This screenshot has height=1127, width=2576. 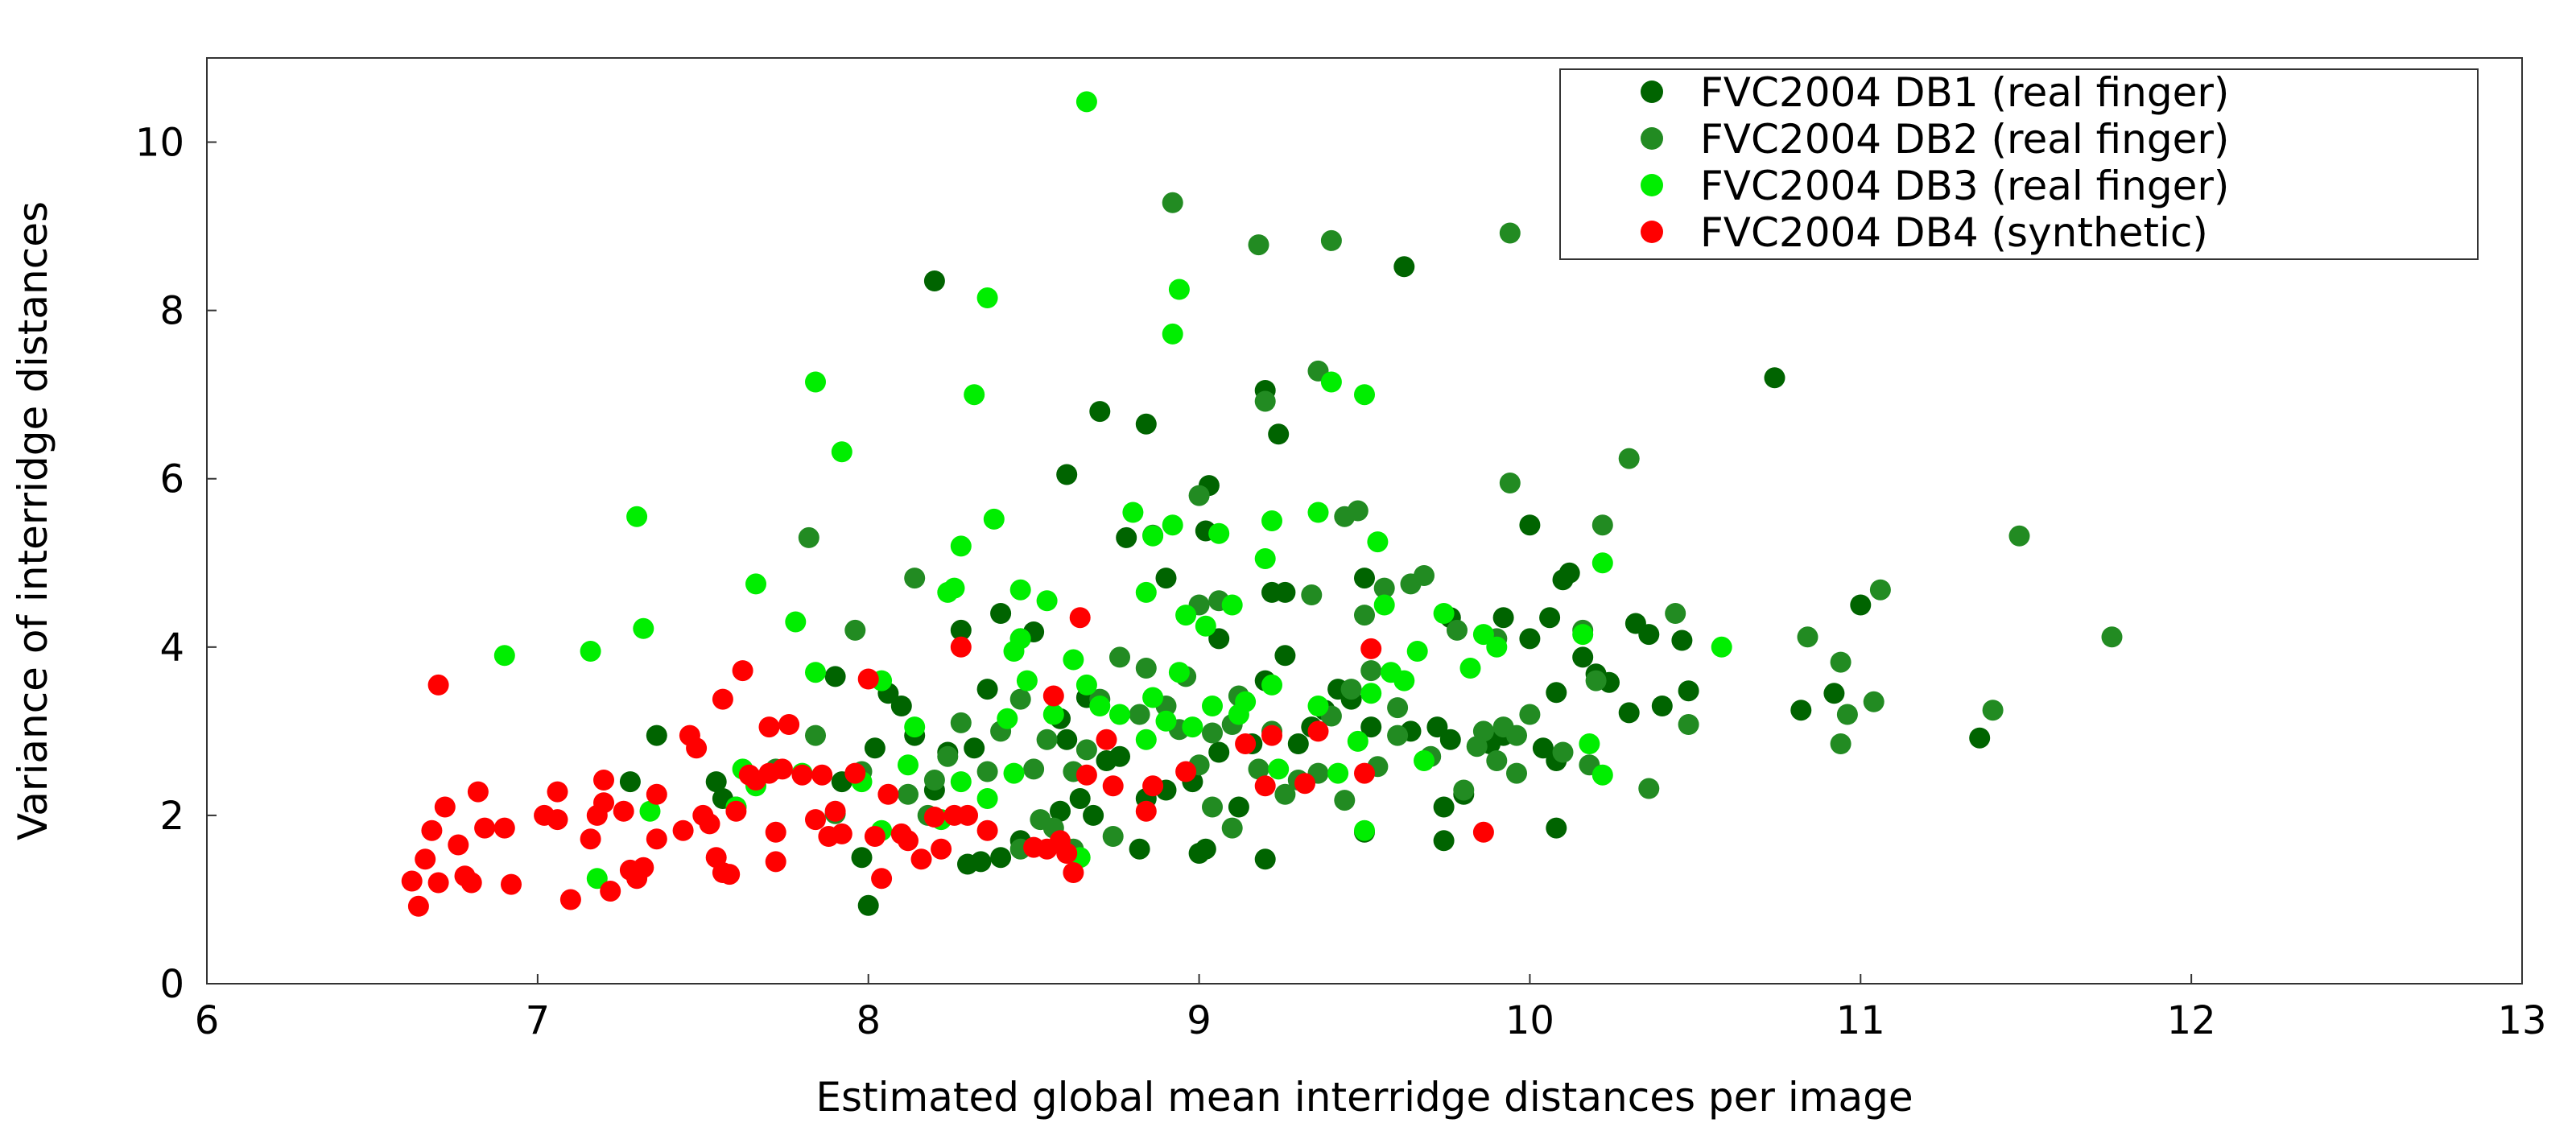 I want to click on legend-marker, so click(x=1652, y=185).